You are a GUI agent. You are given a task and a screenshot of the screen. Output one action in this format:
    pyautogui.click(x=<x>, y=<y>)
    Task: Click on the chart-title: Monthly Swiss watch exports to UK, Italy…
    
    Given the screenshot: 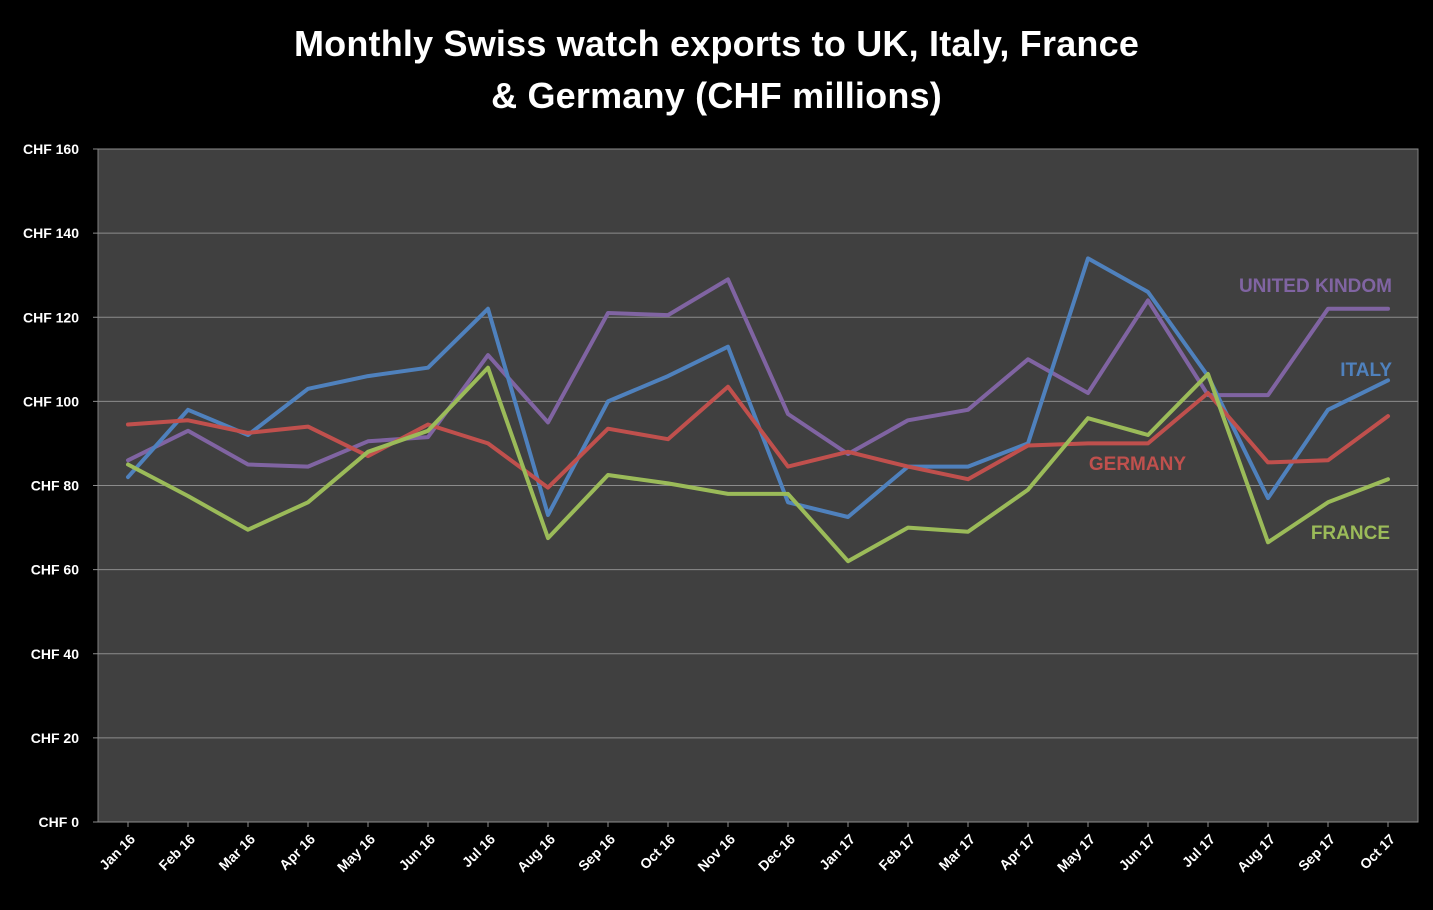 What is the action you would take?
    pyautogui.click(x=716, y=70)
    